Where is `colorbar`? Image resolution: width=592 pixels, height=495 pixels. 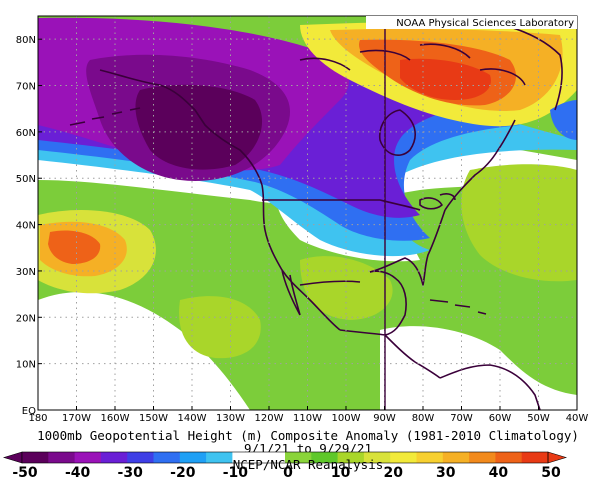 colorbar is located at coordinates (285, 457).